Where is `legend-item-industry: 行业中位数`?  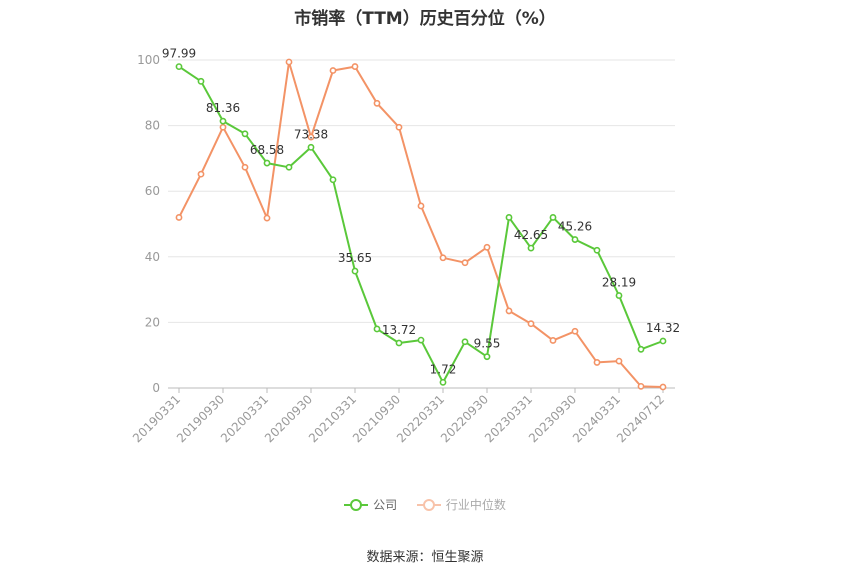 legend-item-industry: 行业中位数 is located at coordinates (461, 504).